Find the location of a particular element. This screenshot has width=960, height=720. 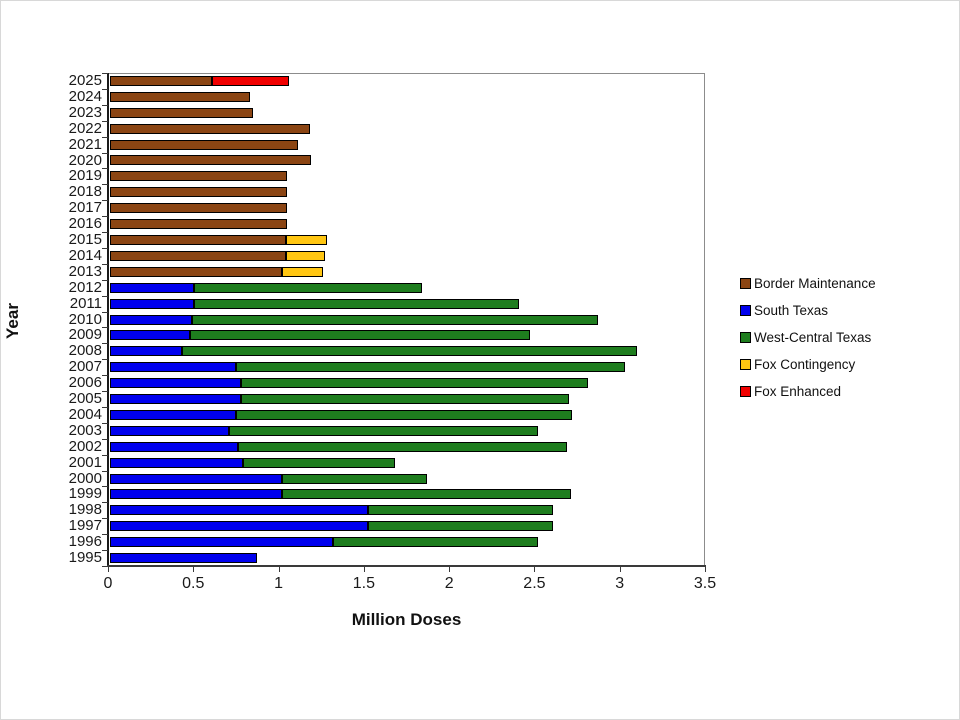

y-category-label: 2024 is located at coordinates (85, 96).